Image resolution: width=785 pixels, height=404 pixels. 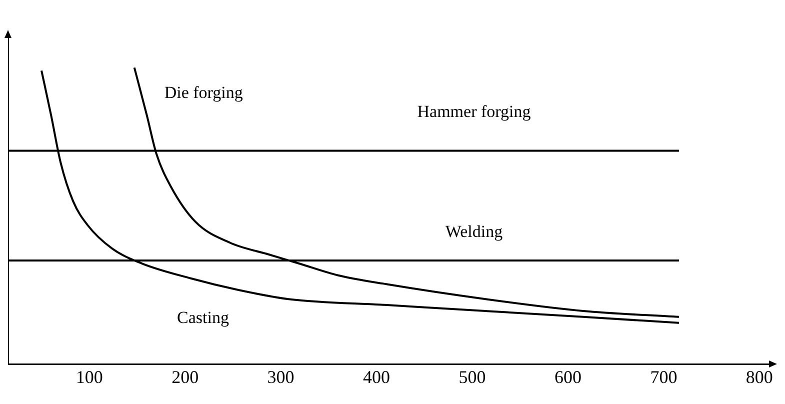 I want to click on series-label: Casting, so click(x=203, y=317).